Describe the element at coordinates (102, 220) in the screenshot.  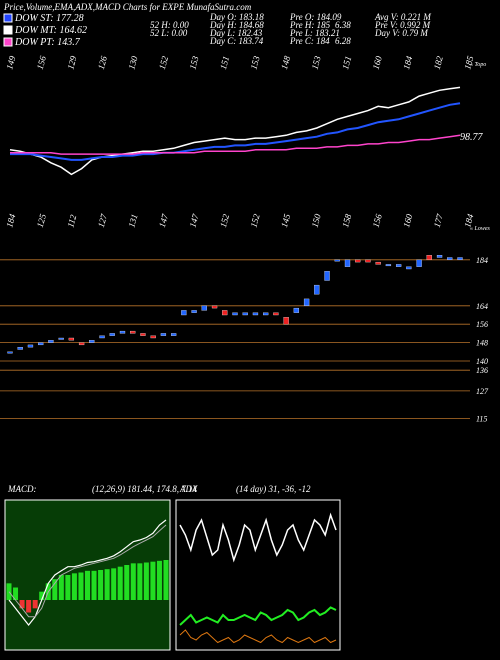
I see `rotated-label: 127` at that location.